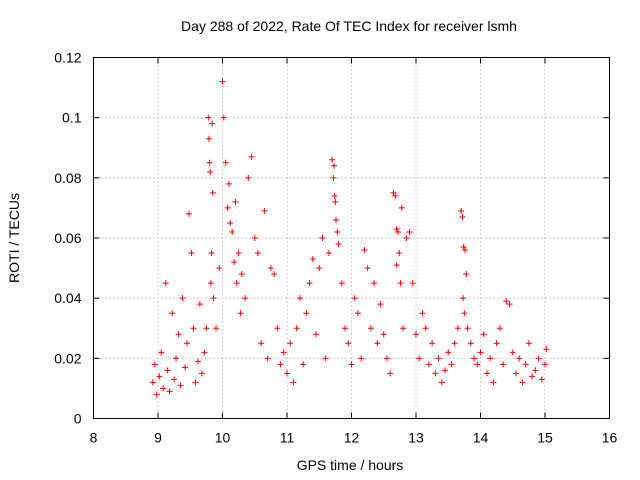 Image resolution: width=640 pixels, height=480 pixels. Describe the element at coordinates (67, 58) in the screenshot. I see `y-tick-label: 0.12` at that location.